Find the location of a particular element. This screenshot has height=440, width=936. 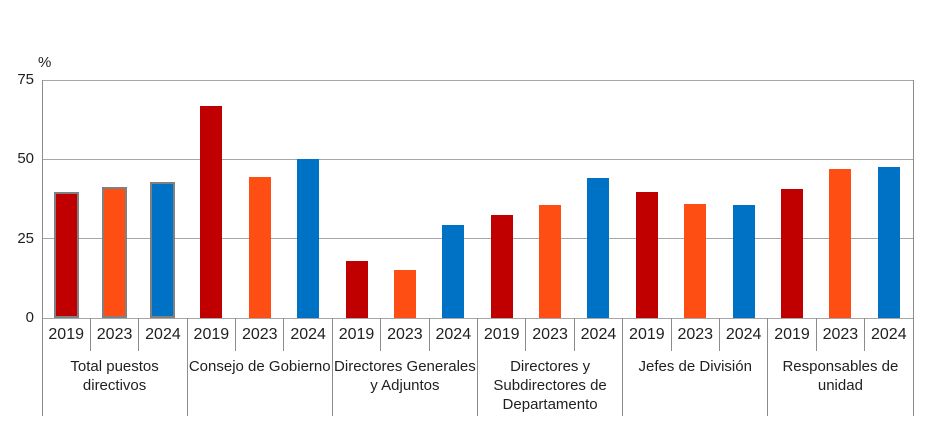

group-label: Directores y Subdirectores de Departamento is located at coordinates (550, 385).